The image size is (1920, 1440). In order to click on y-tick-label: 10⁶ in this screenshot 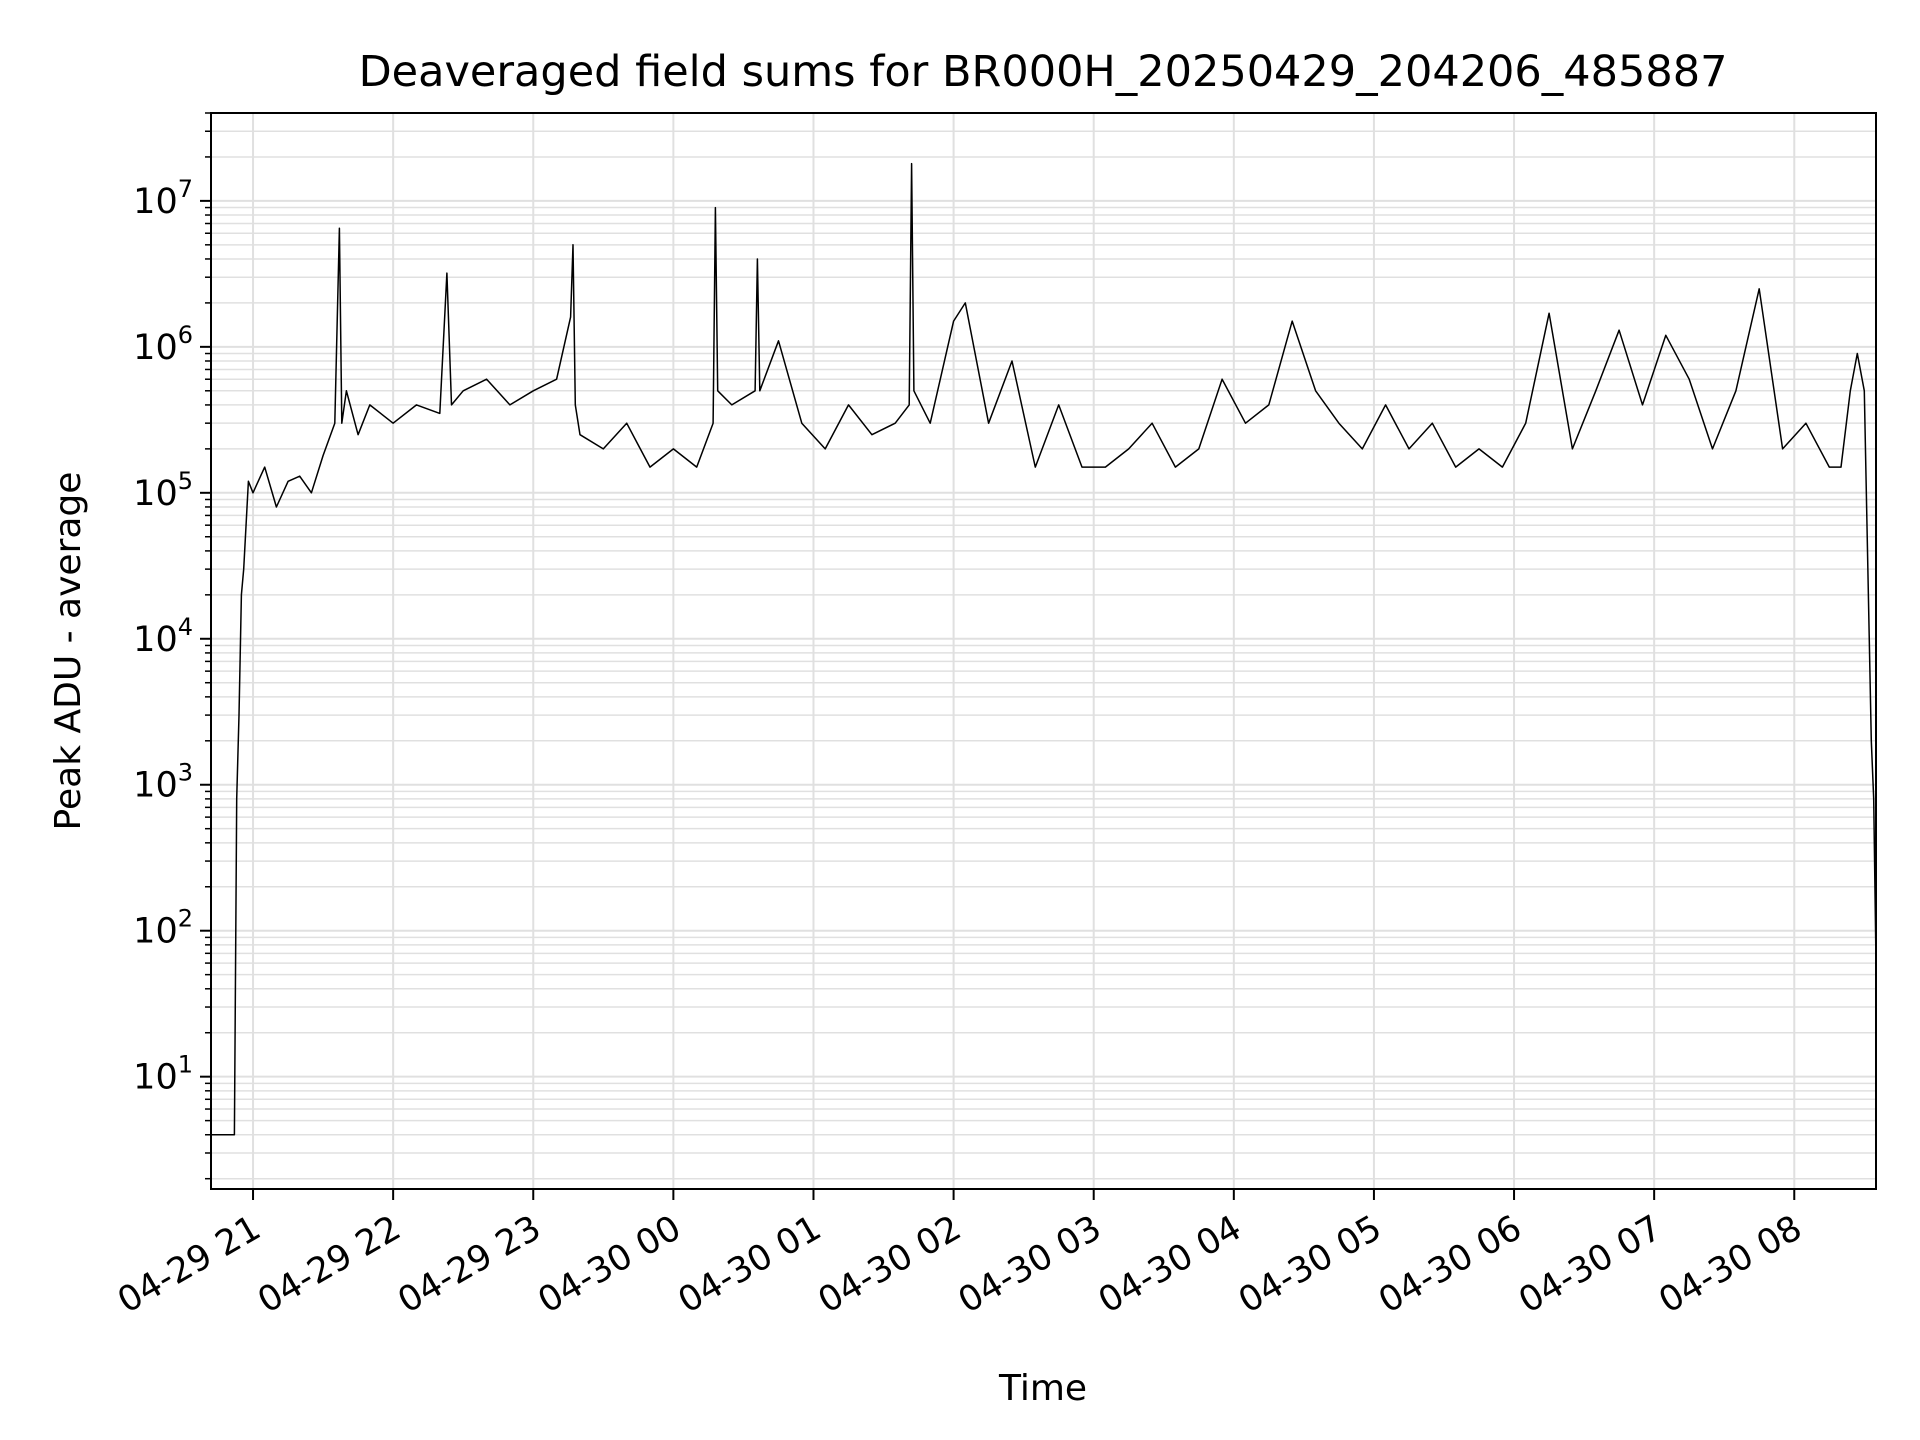, I will do `click(163, 344)`.